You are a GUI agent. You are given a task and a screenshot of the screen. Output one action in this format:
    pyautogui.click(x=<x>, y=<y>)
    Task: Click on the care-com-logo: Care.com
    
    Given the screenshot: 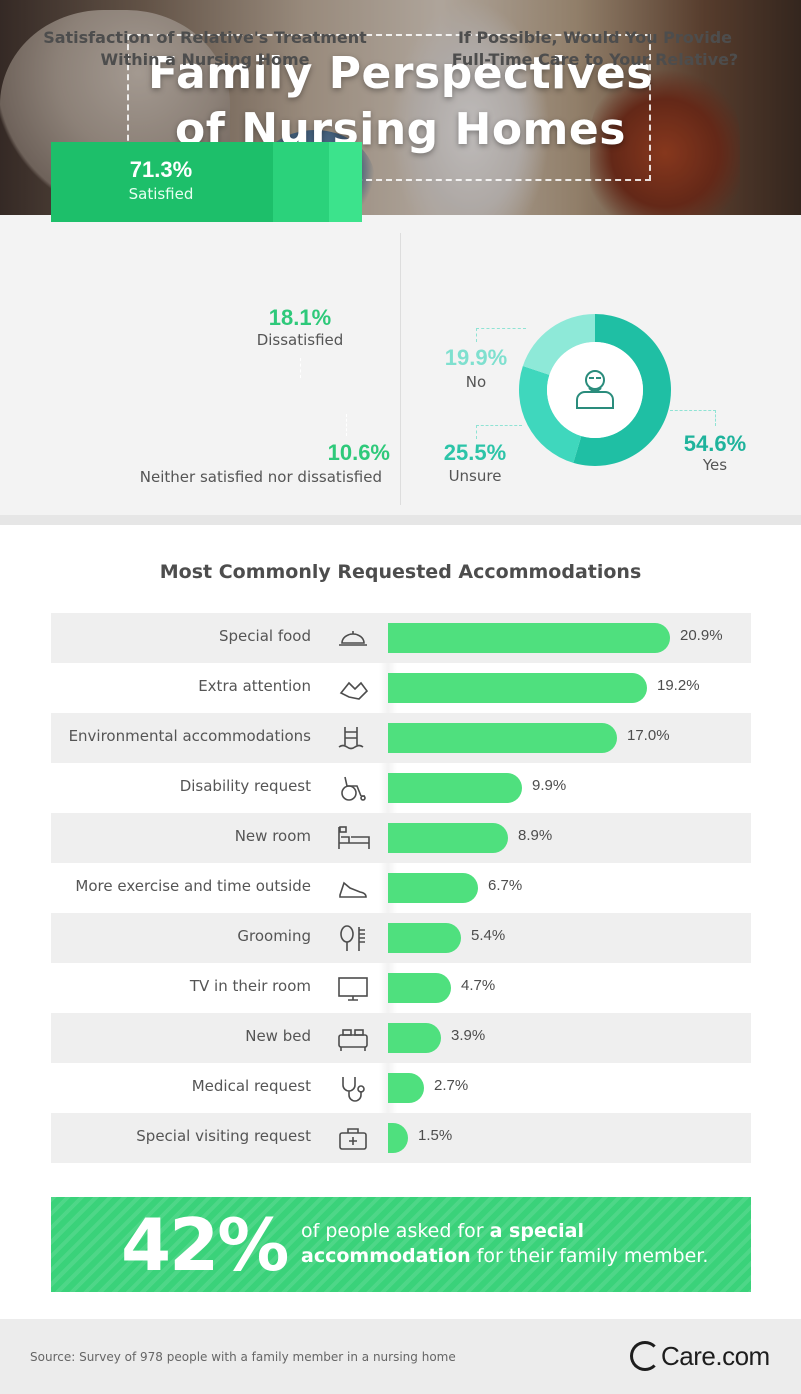 What is the action you would take?
    pyautogui.click(x=700, y=1356)
    